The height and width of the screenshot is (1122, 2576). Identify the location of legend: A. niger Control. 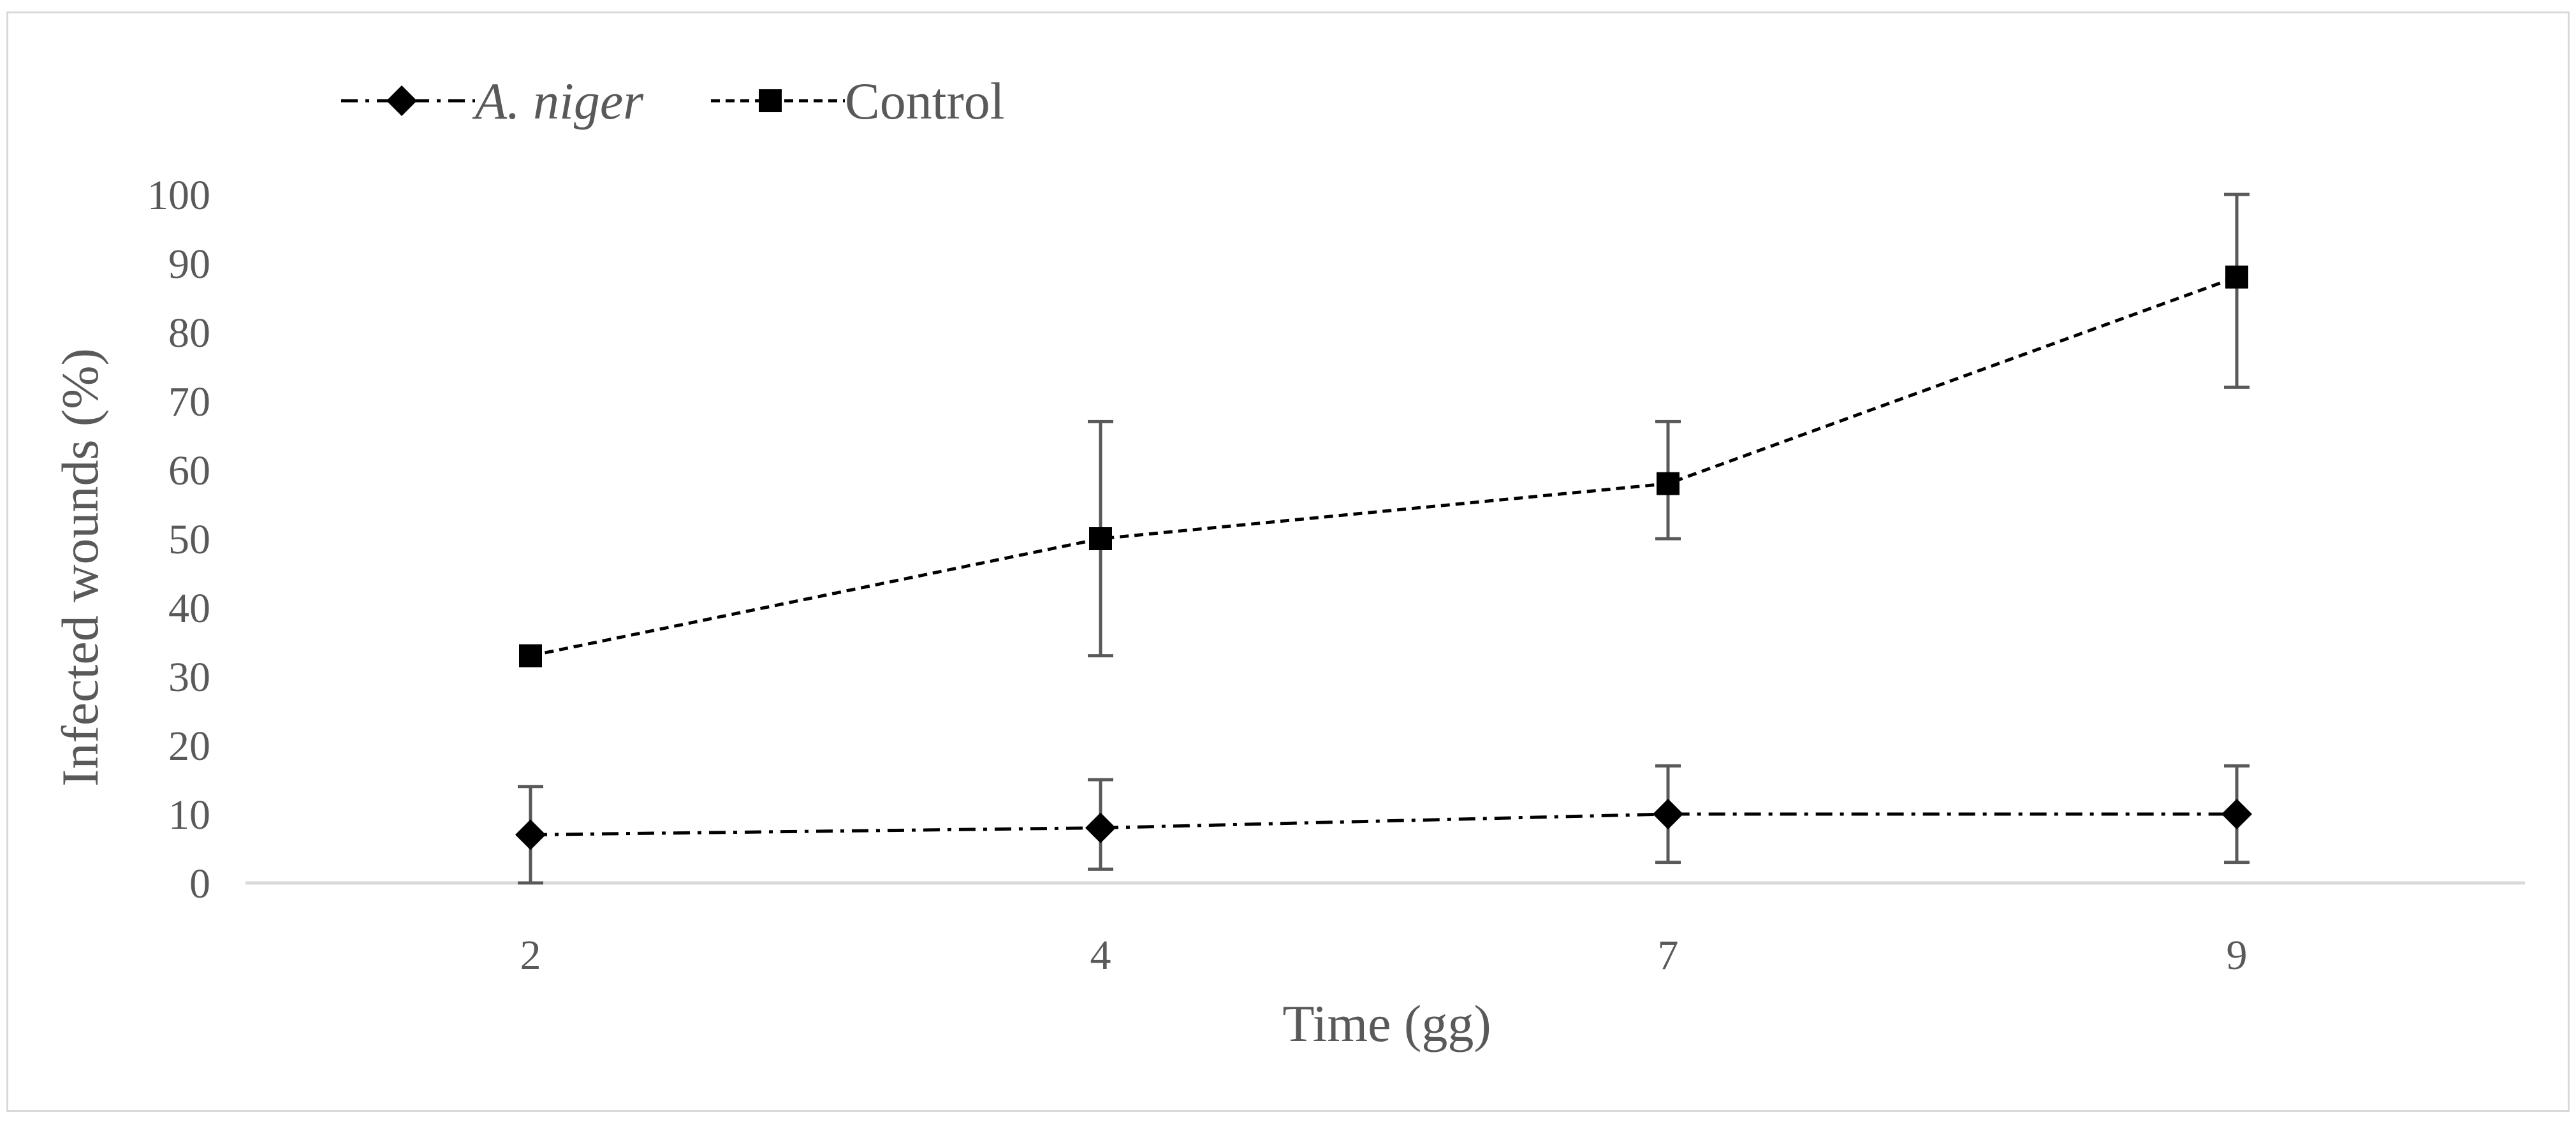
(673, 101).